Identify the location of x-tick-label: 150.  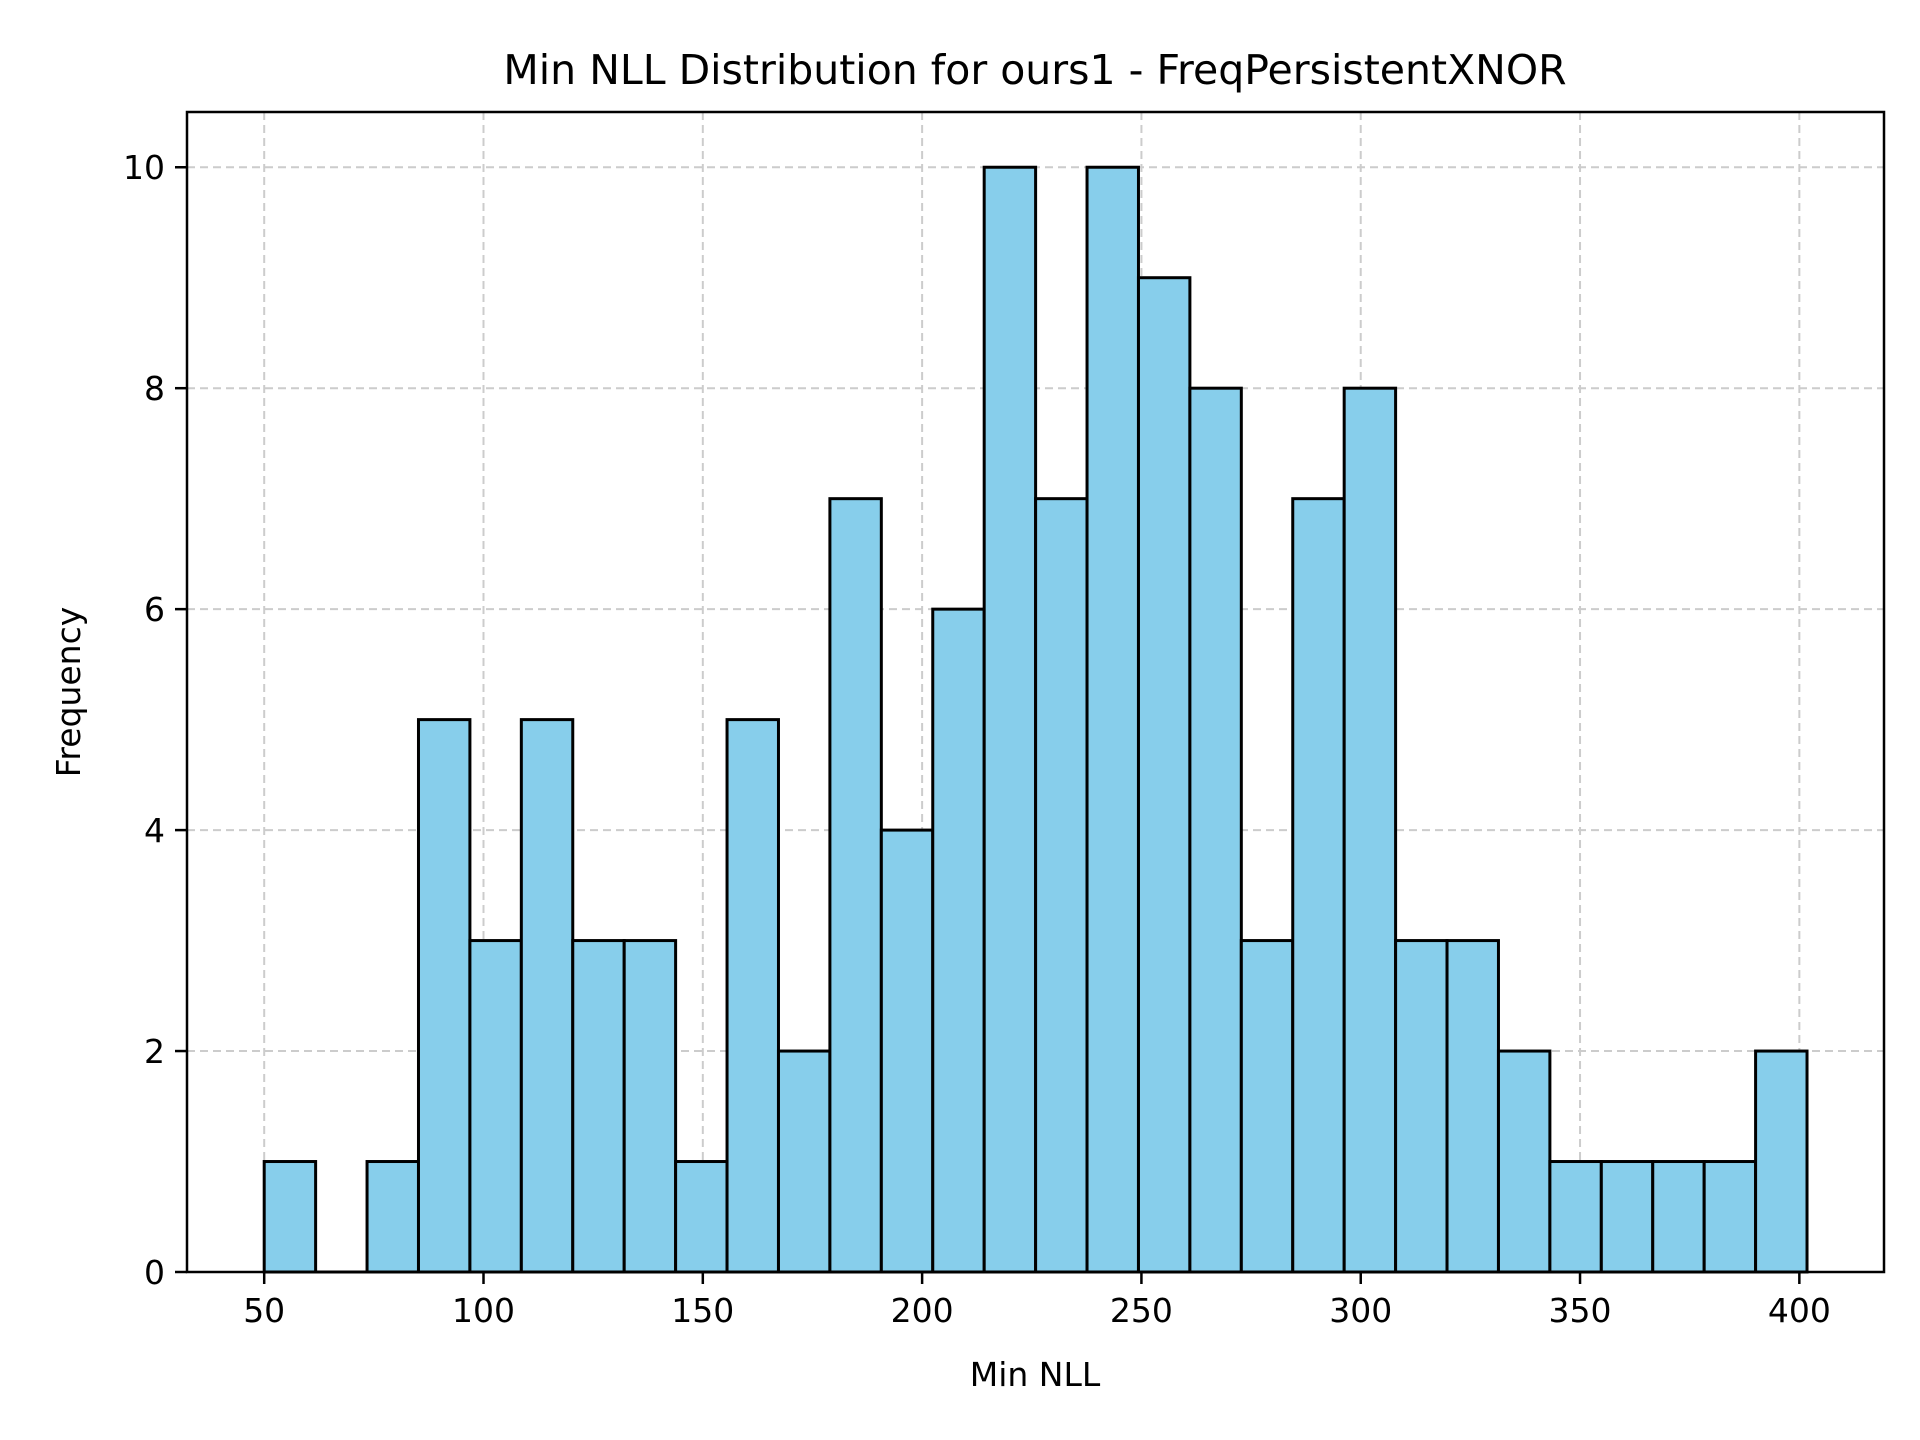
(702, 1310).